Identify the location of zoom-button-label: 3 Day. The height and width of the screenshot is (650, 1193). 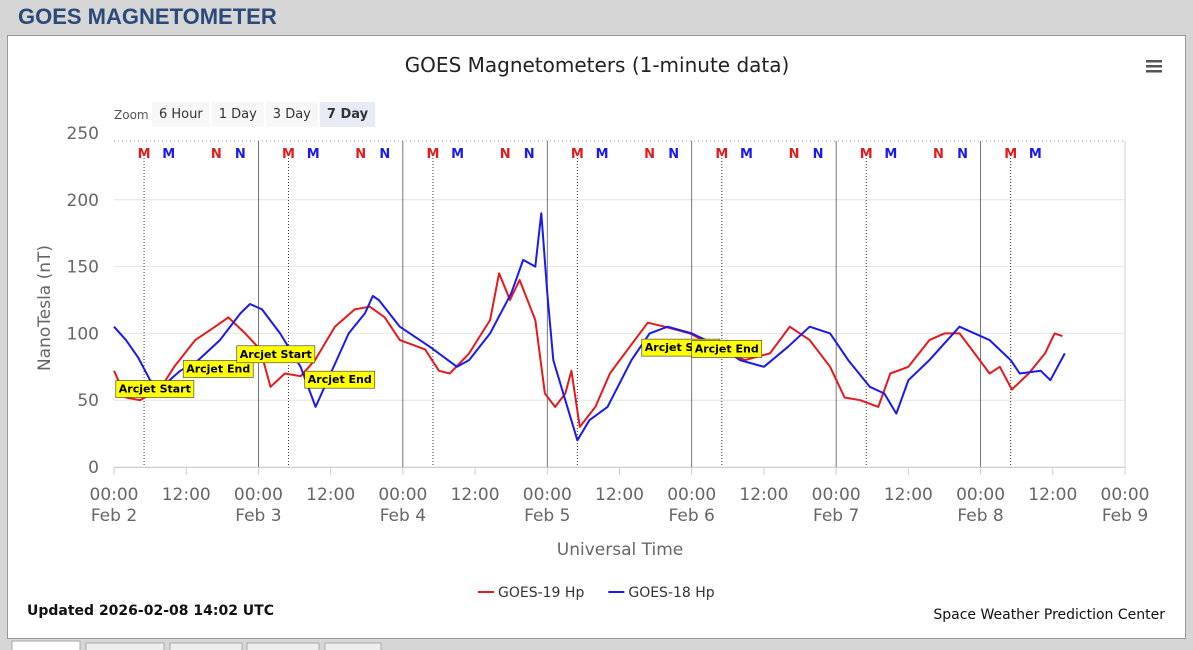
(292, 114).